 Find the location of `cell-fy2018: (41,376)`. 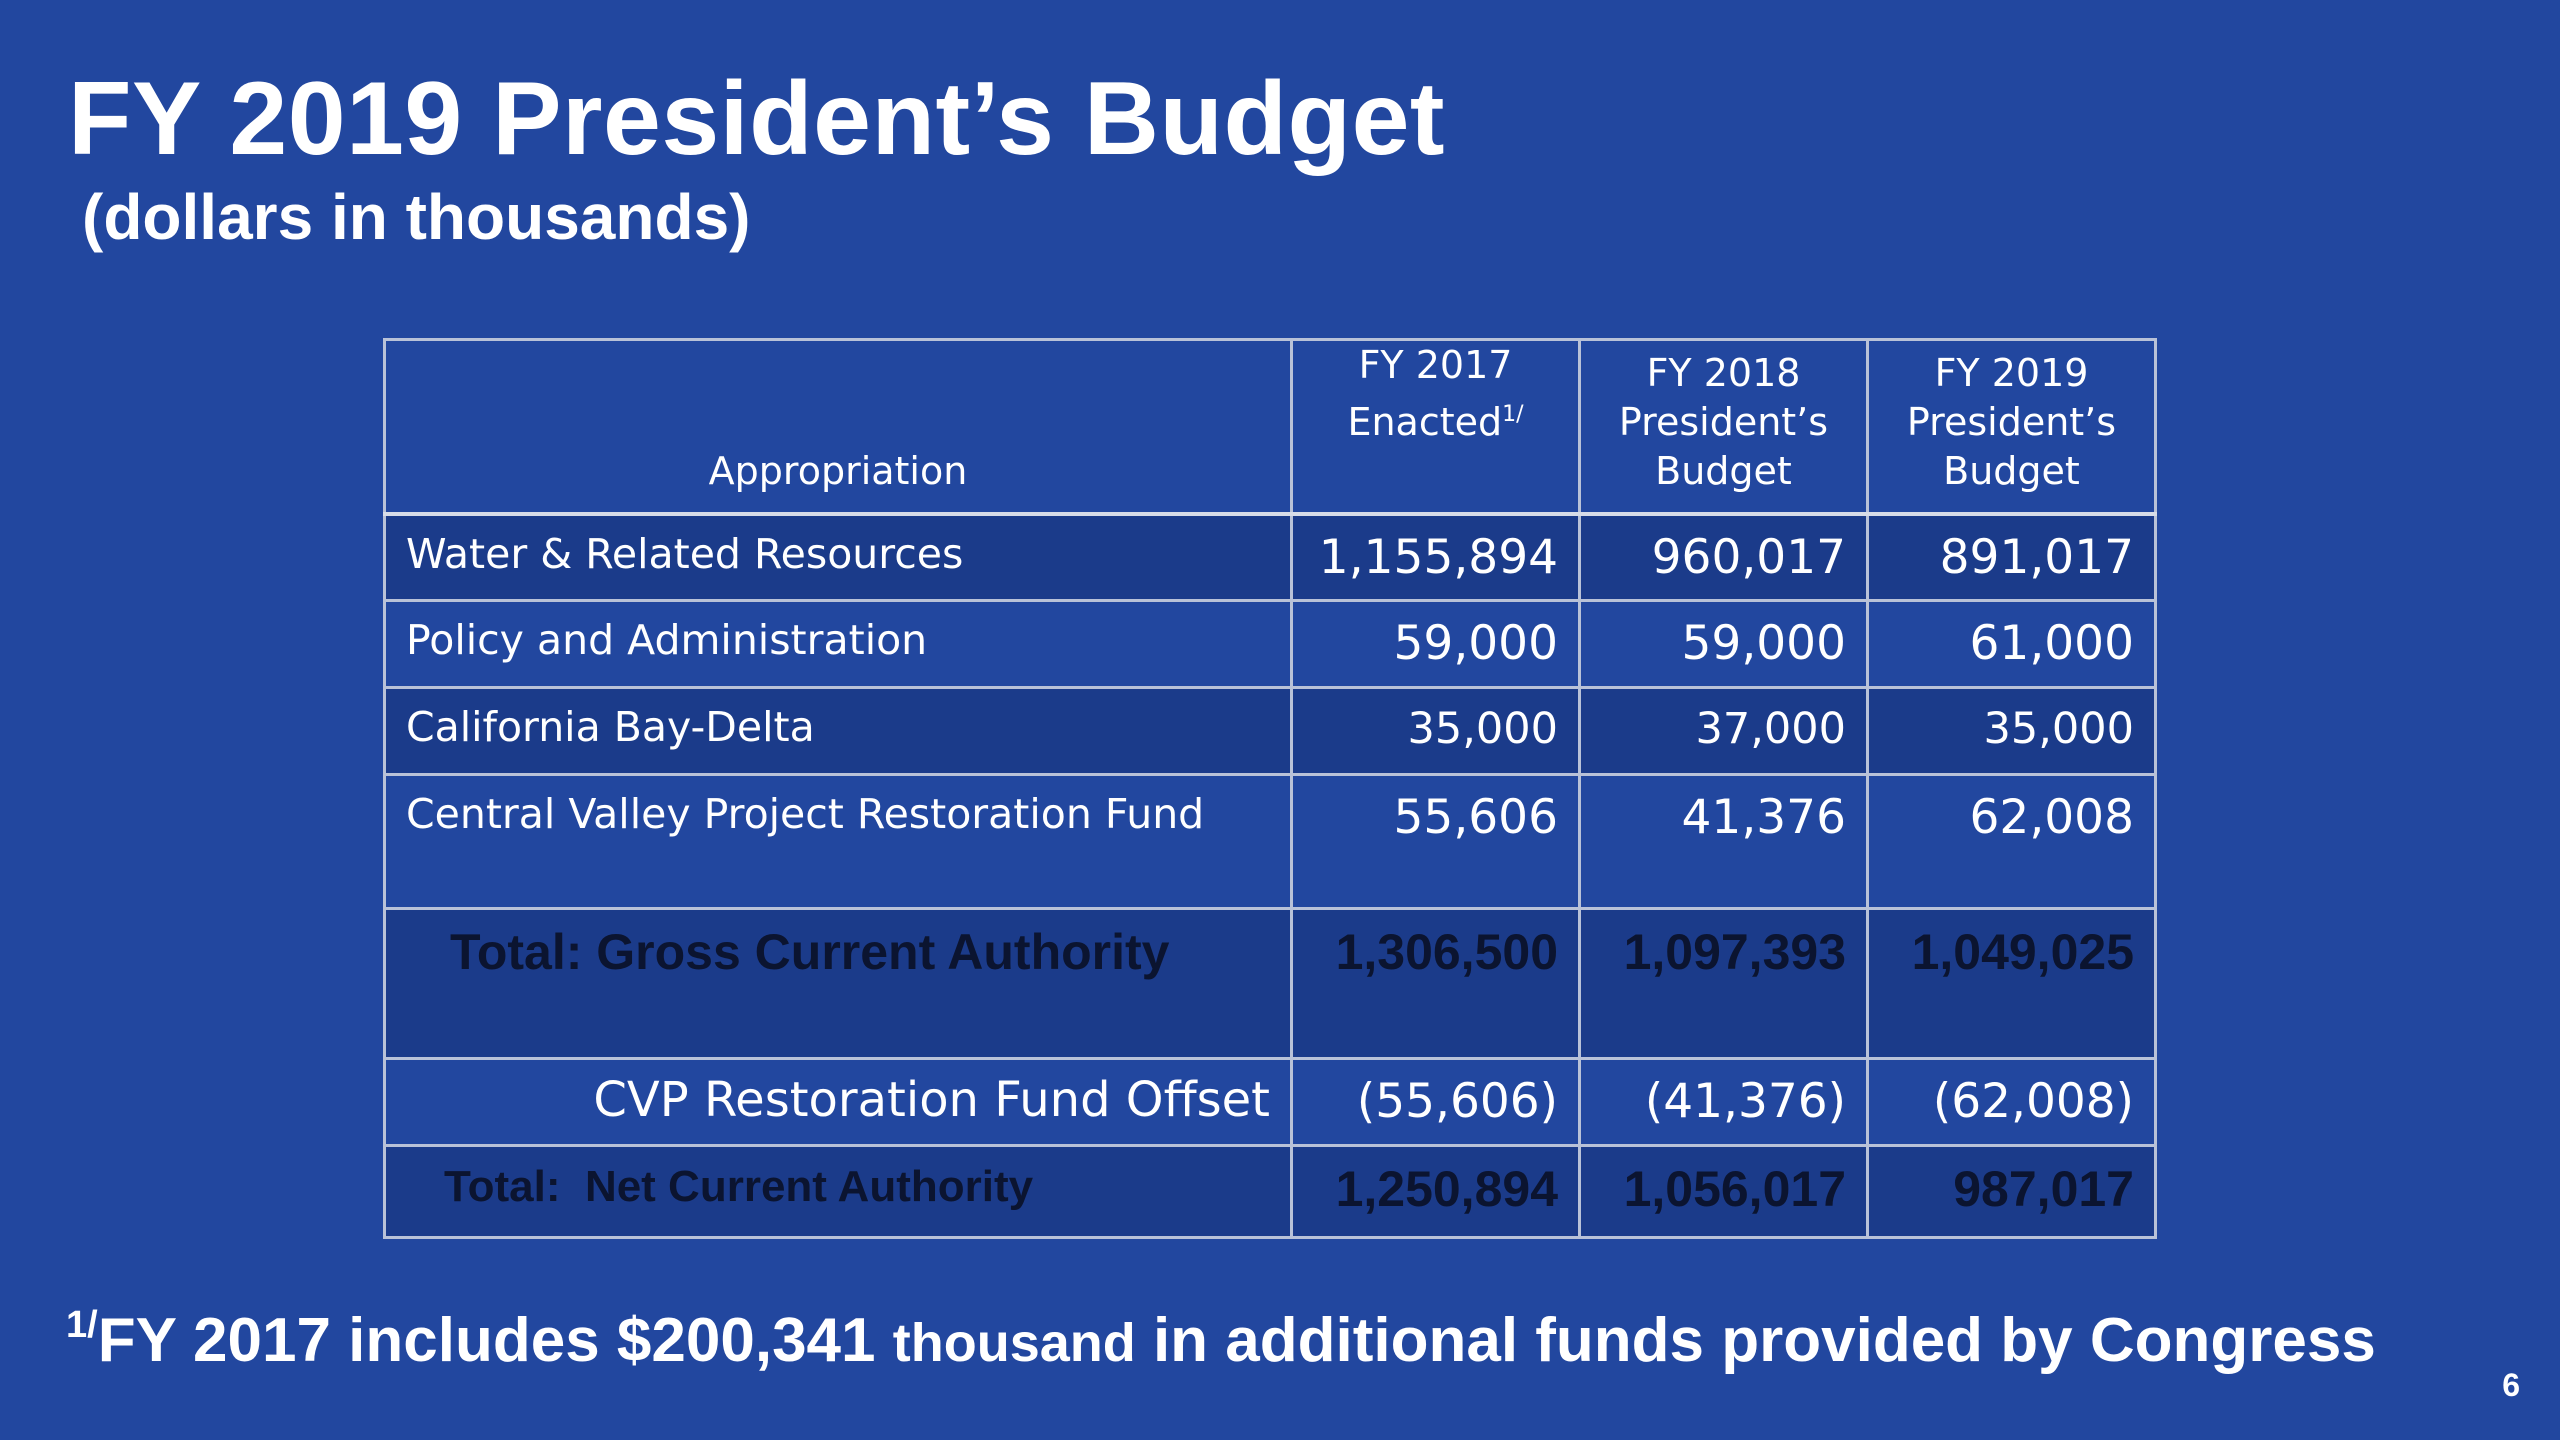

cell-fy2018: (41,376) is located at coordinates (1723, 1101).